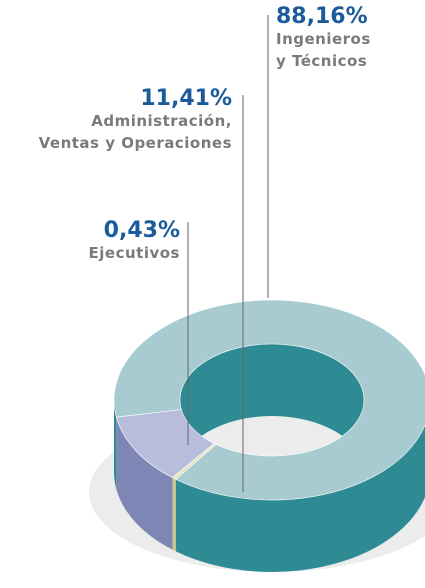 The height and width of the screenshot is (588, 425). Describe the element at coordinates (322, 16) in the screenshot. I see `value-label: 88,16%` at that location.